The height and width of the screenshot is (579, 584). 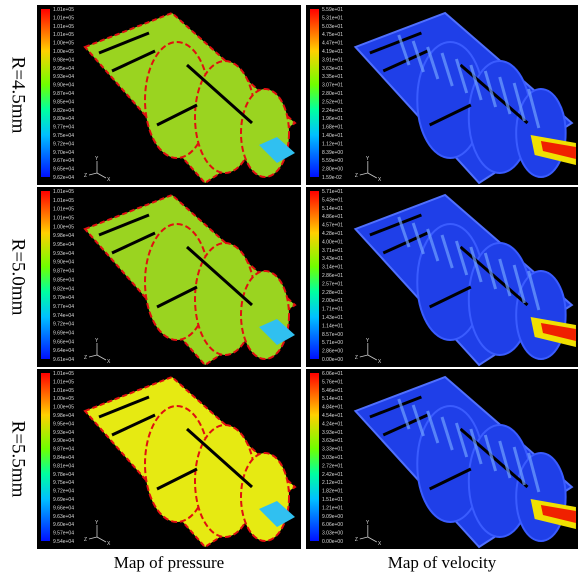 I want to click on colorbar-label: 0.00e+00, so click(x=332, y=360).